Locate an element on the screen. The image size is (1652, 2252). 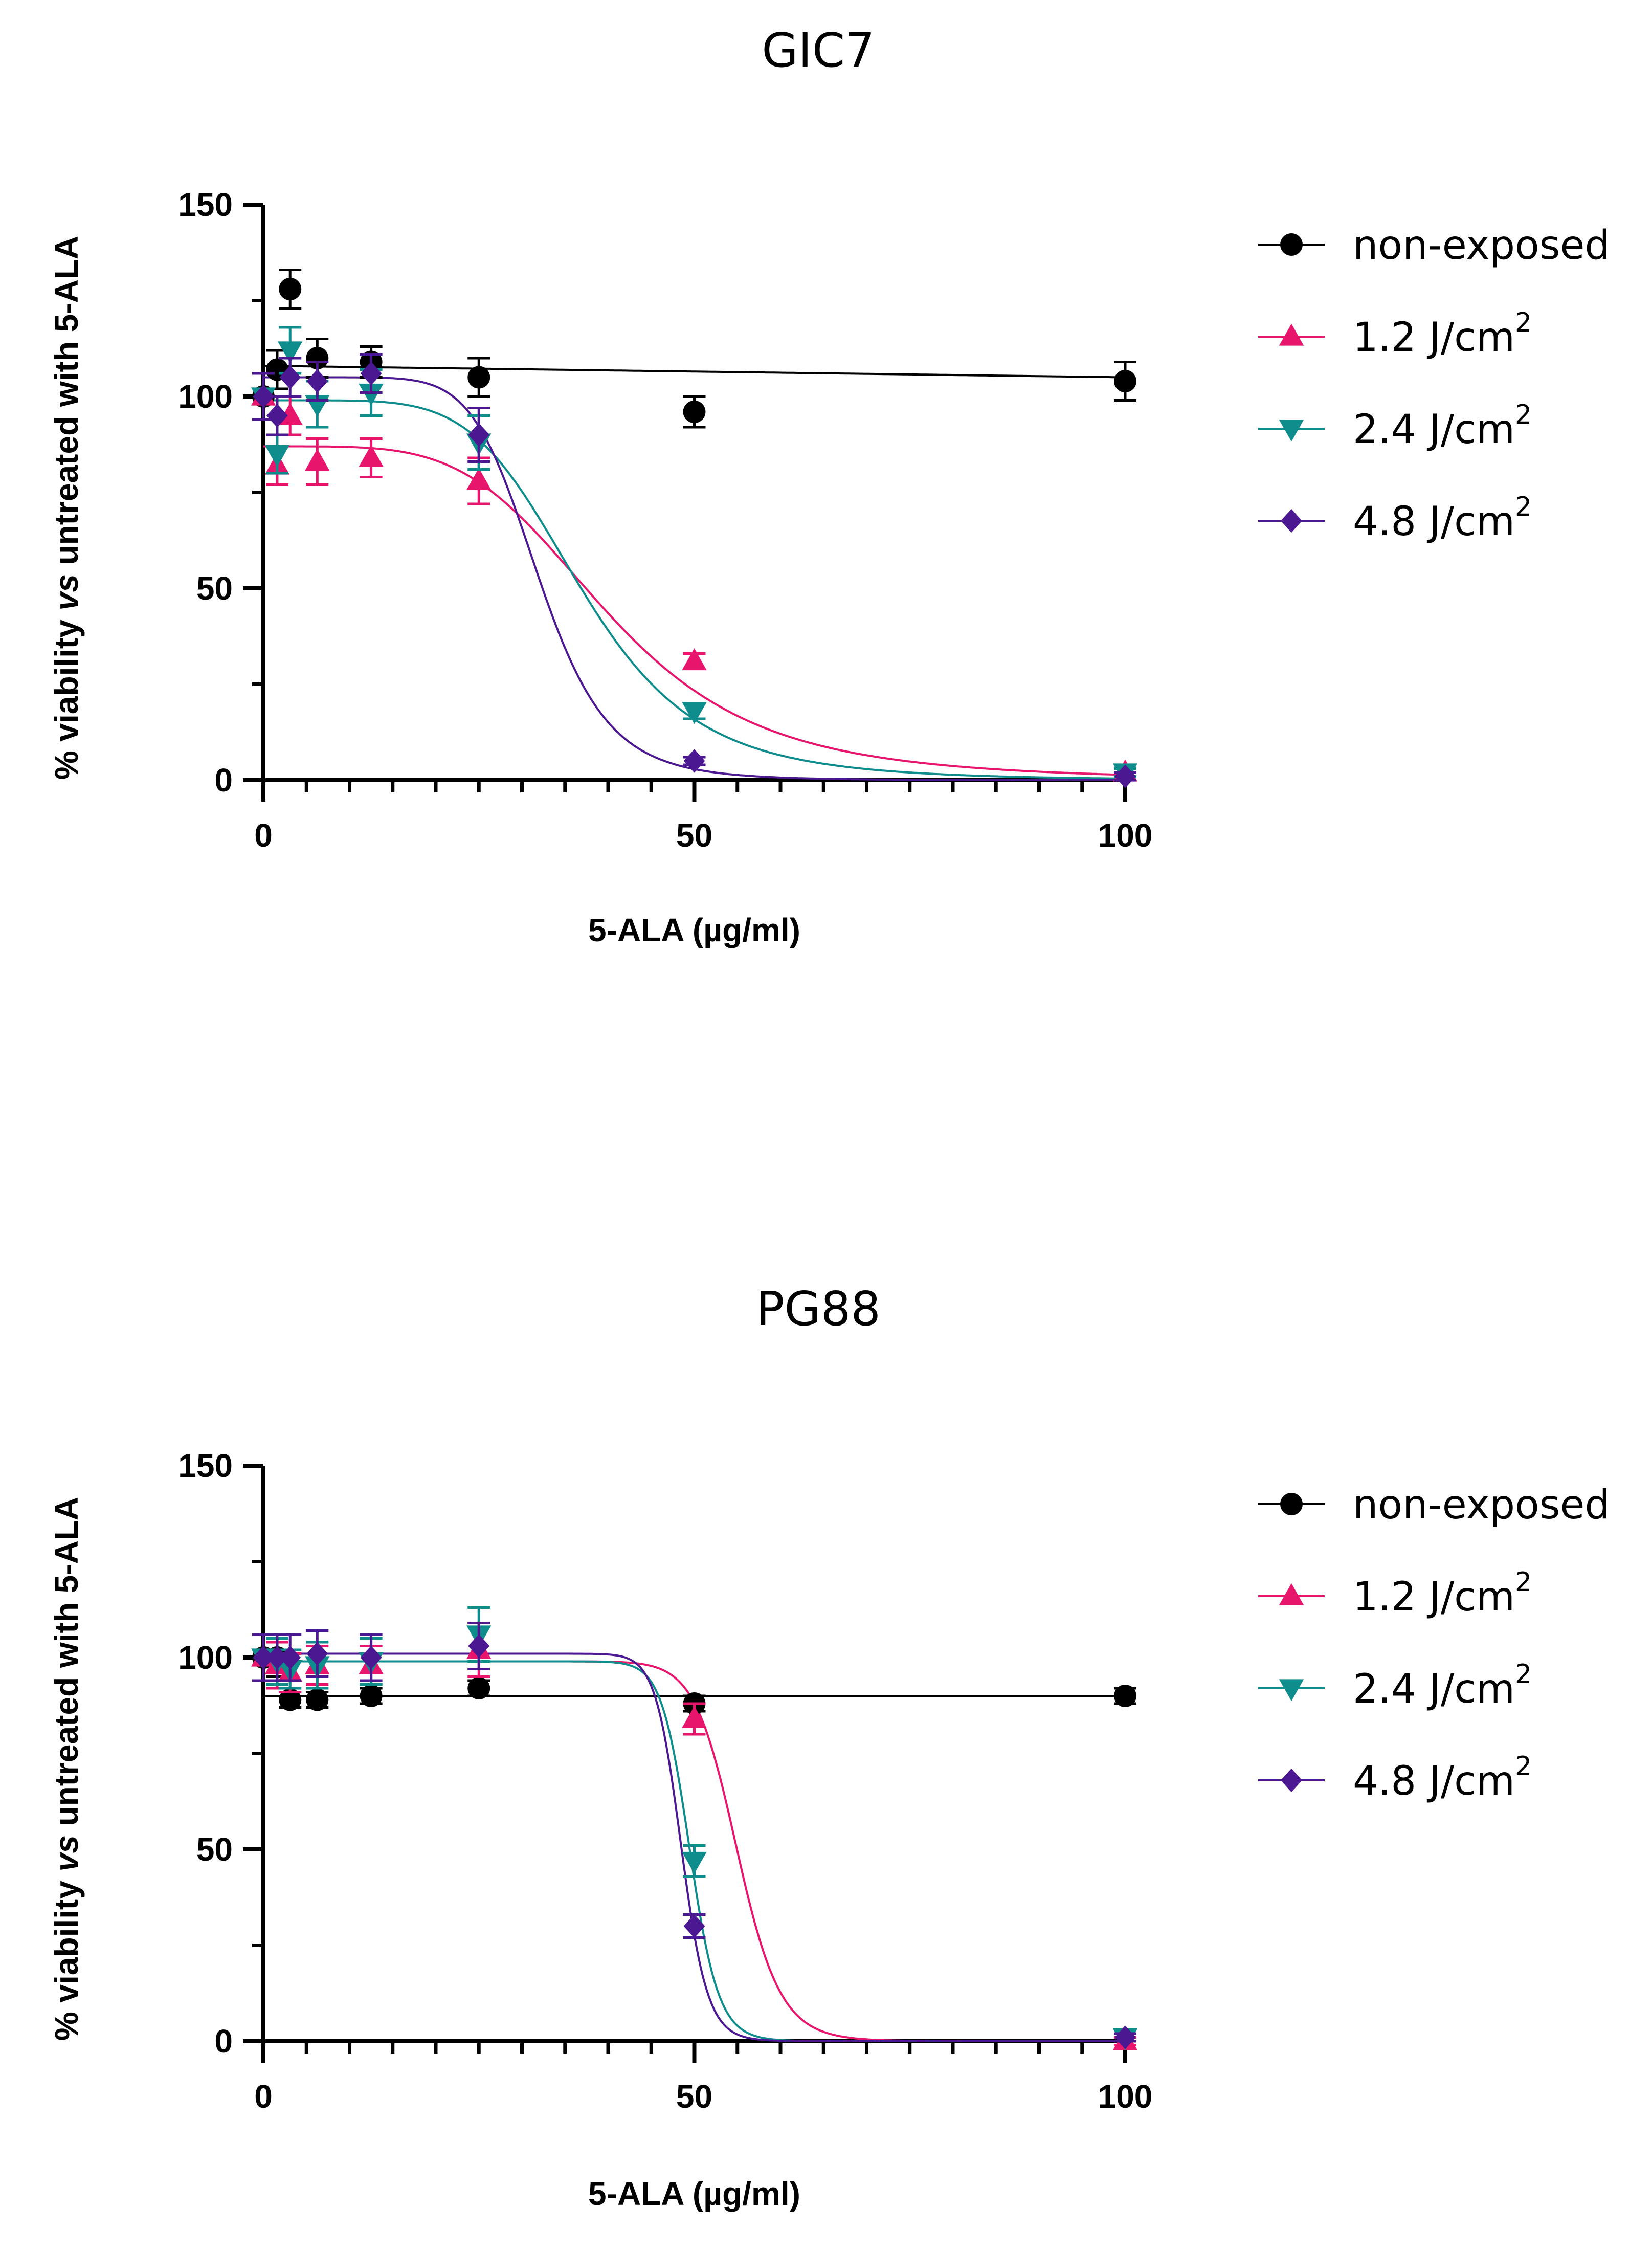
series-3-points is located at coordinates (694, 1828).